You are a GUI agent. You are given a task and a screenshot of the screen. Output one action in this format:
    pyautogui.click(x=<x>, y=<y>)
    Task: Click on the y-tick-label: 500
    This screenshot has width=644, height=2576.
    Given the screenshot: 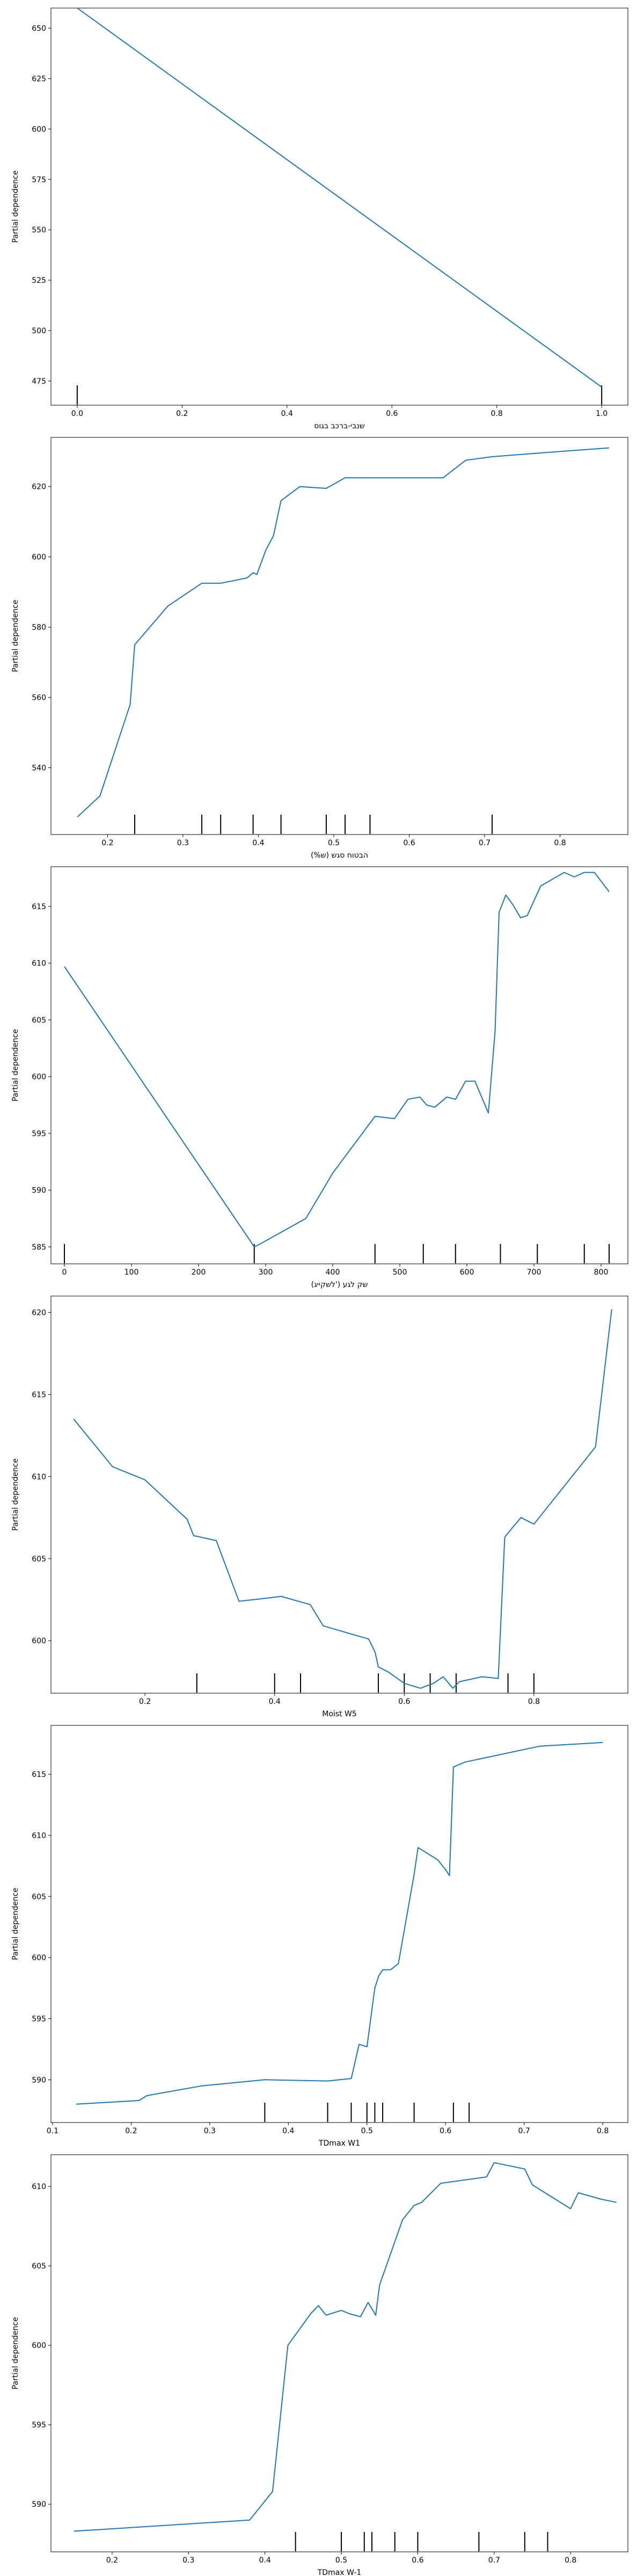 What is the action you would take?
    pyautogui.click(x=39, y=331)
    